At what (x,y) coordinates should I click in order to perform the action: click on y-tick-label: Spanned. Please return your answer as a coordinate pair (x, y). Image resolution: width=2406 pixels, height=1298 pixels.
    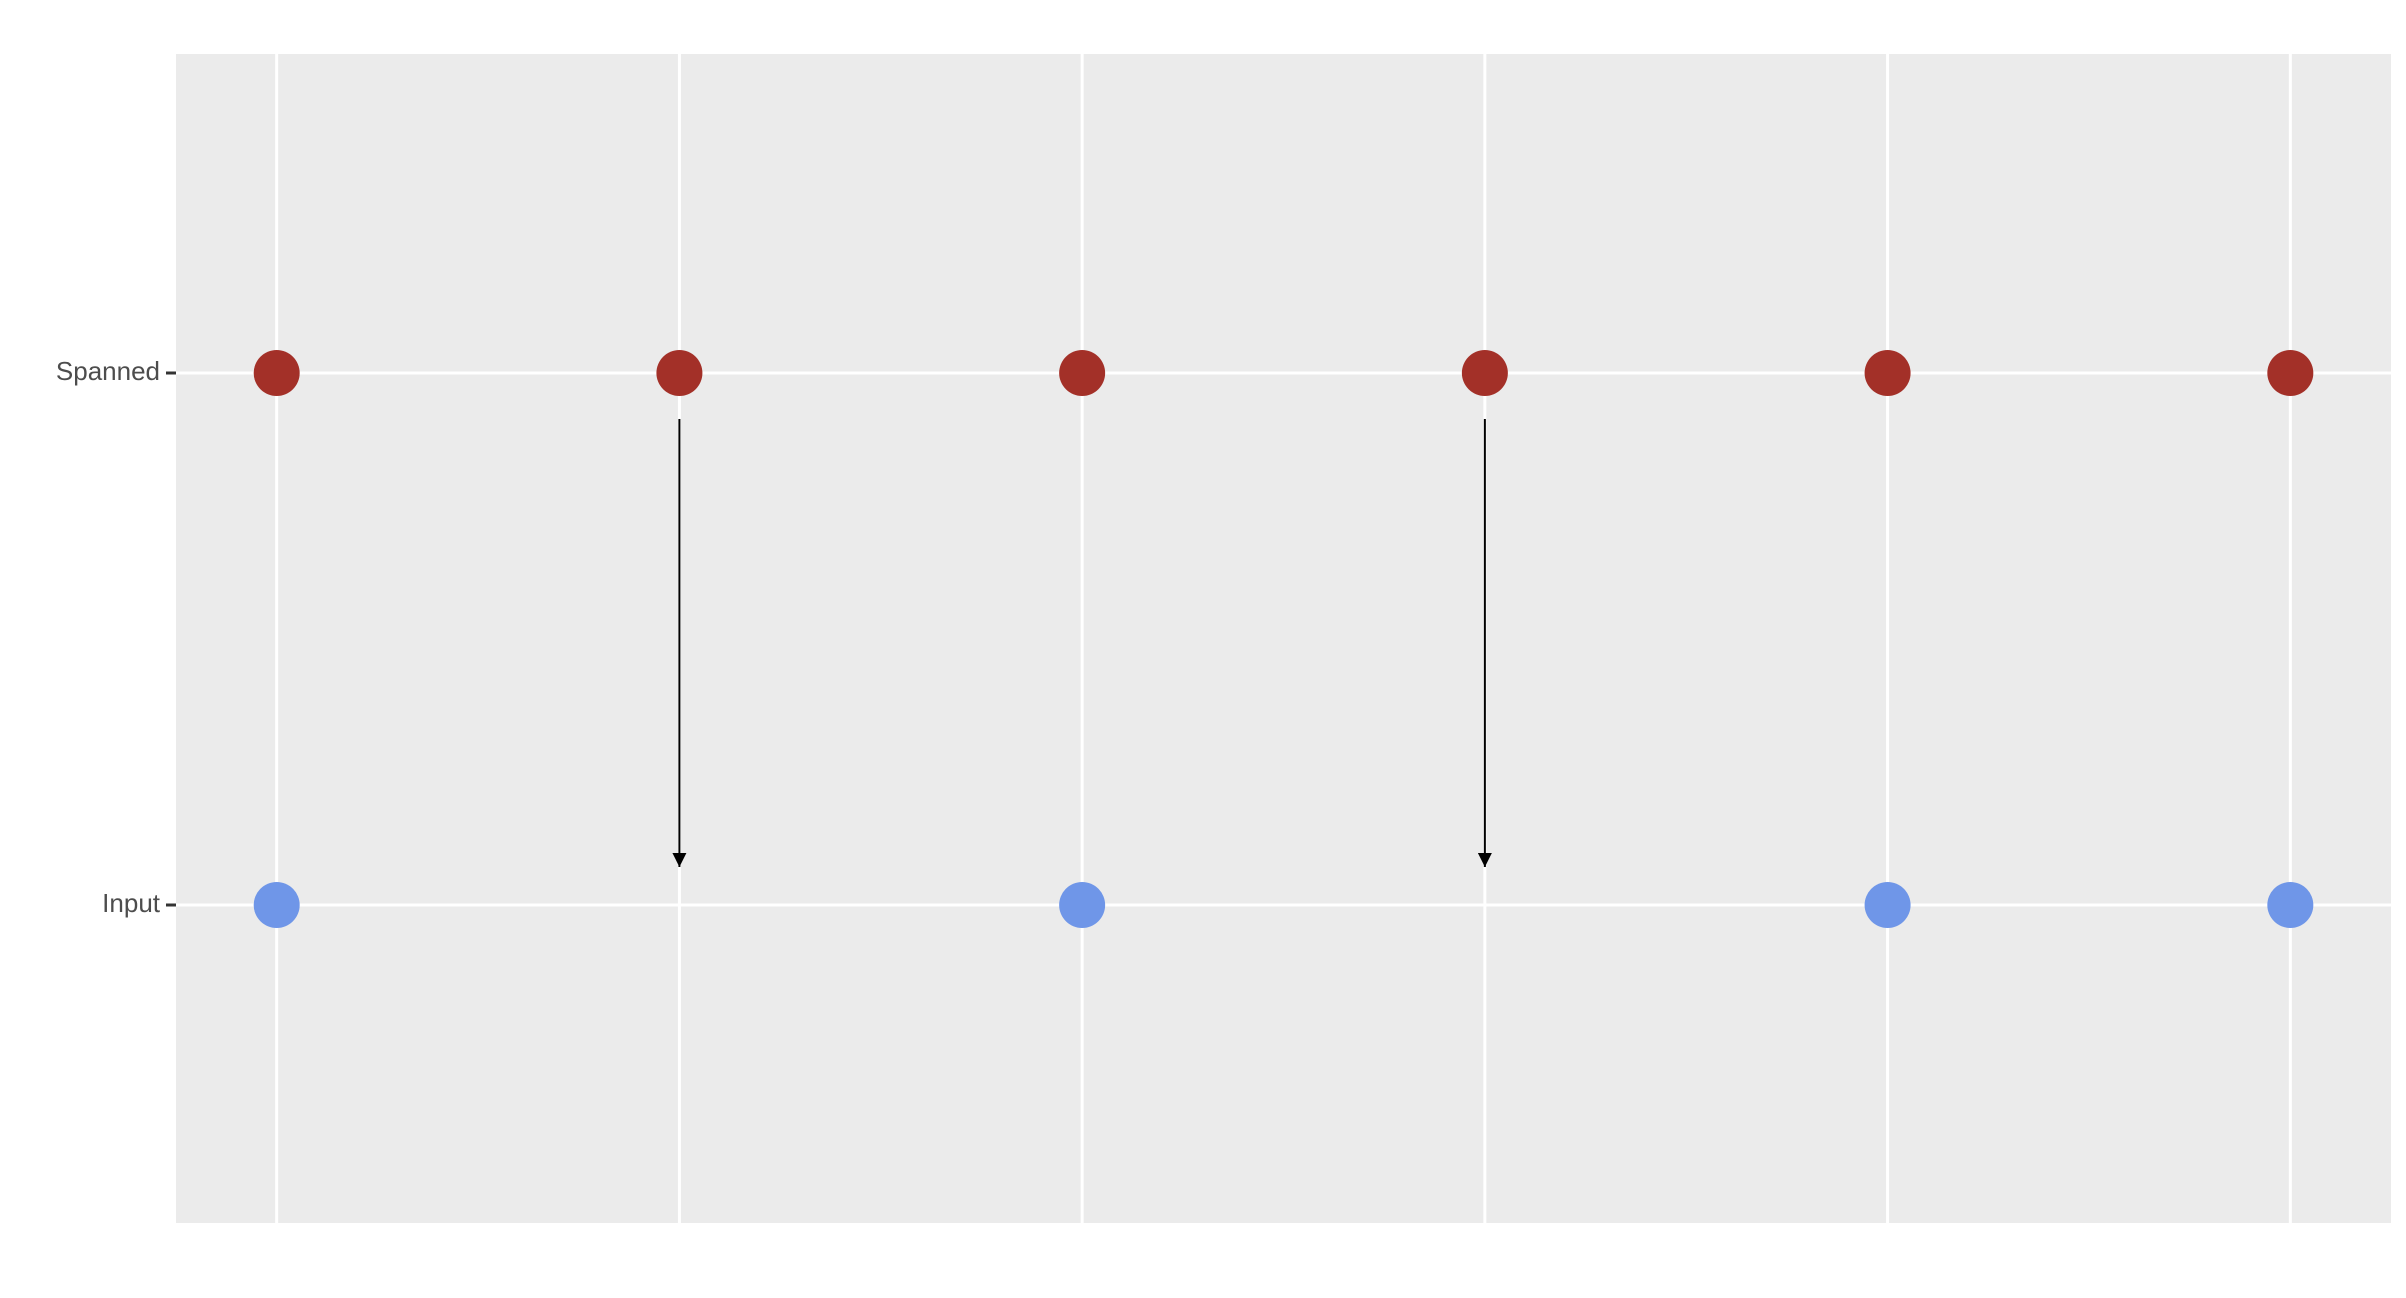
    Looking at the image, I should click on (108, 371).